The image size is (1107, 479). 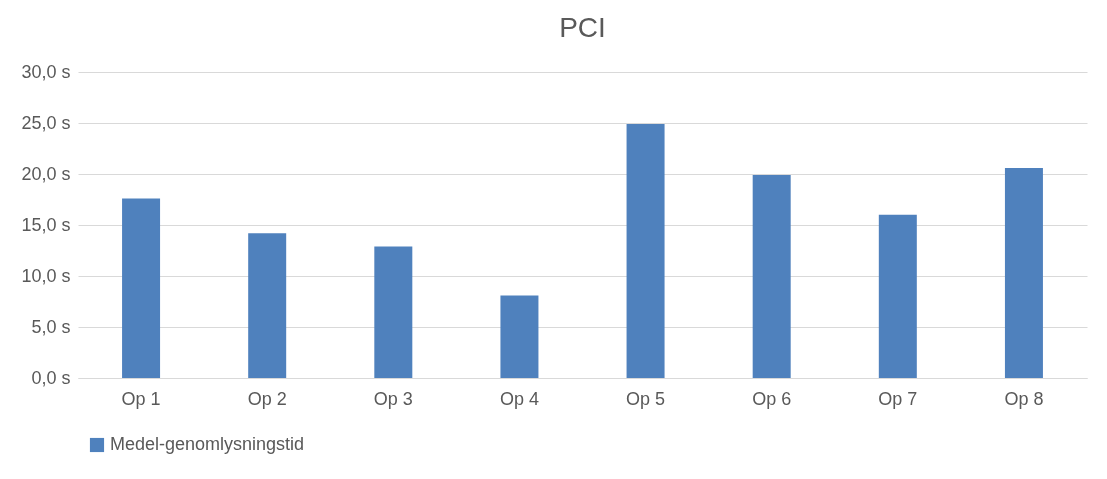 I want to click on x-tick-label: Op 2, so click(x=267, y=398).